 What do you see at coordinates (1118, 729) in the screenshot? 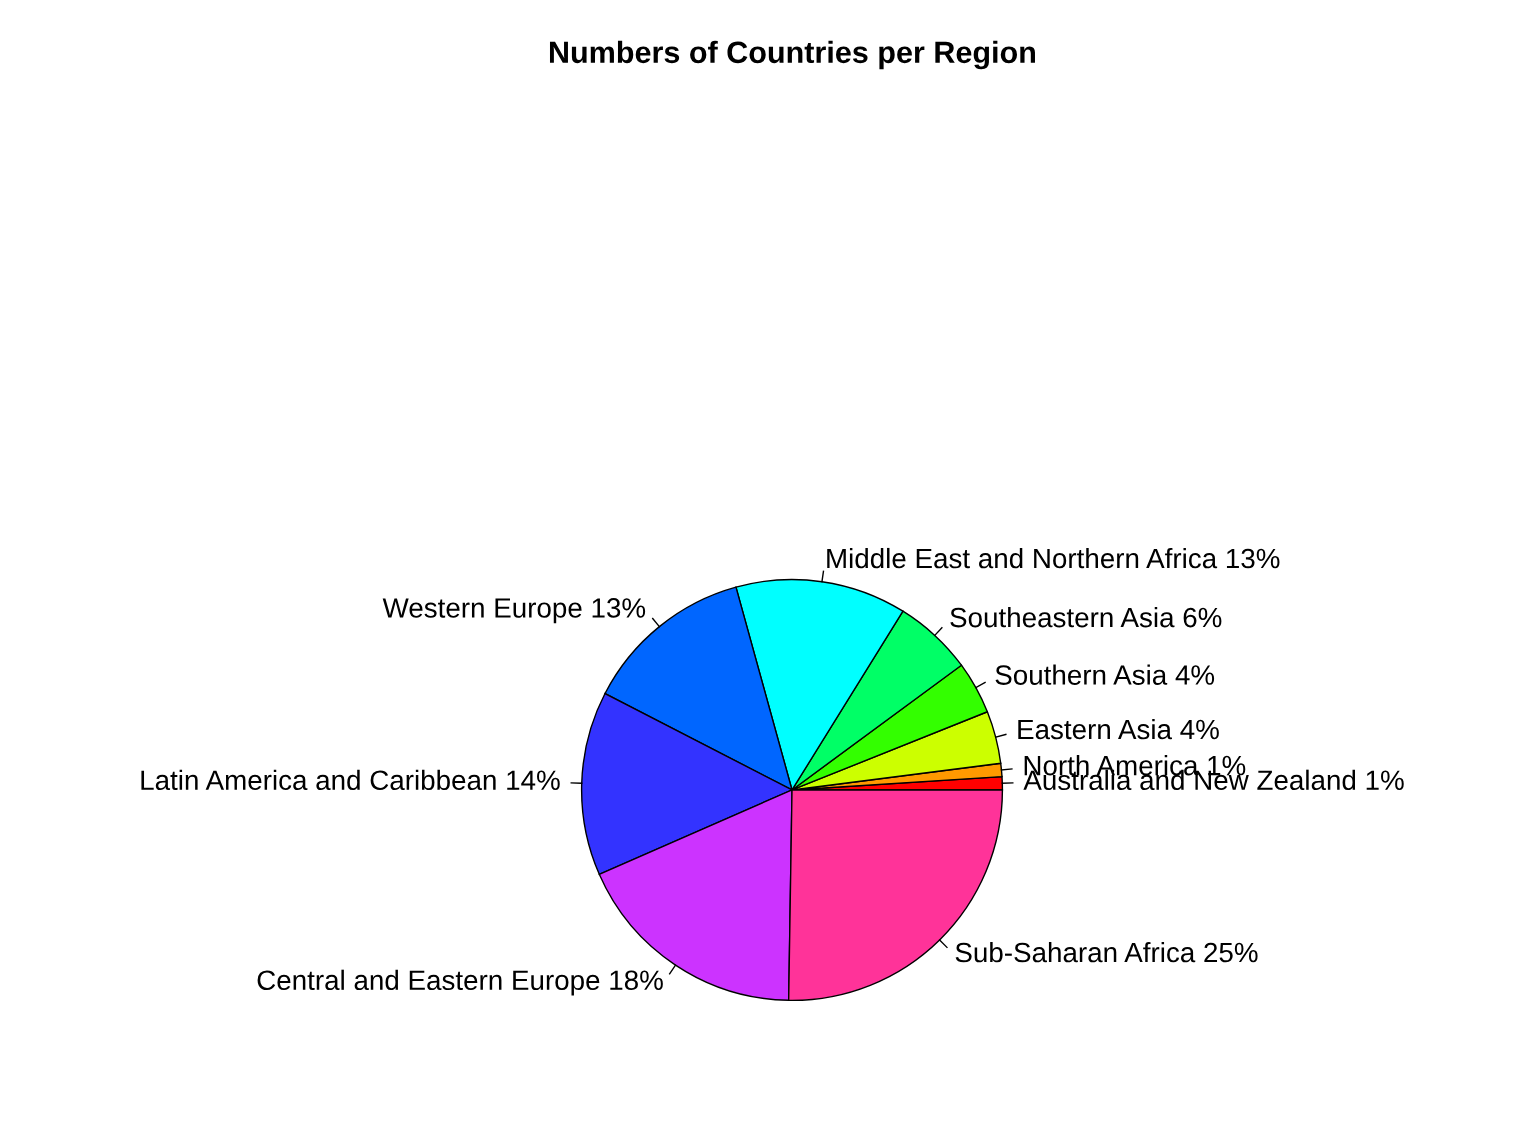
I see `slice-label: Eastern Asia 4%` at bounding box center [1118, 729].